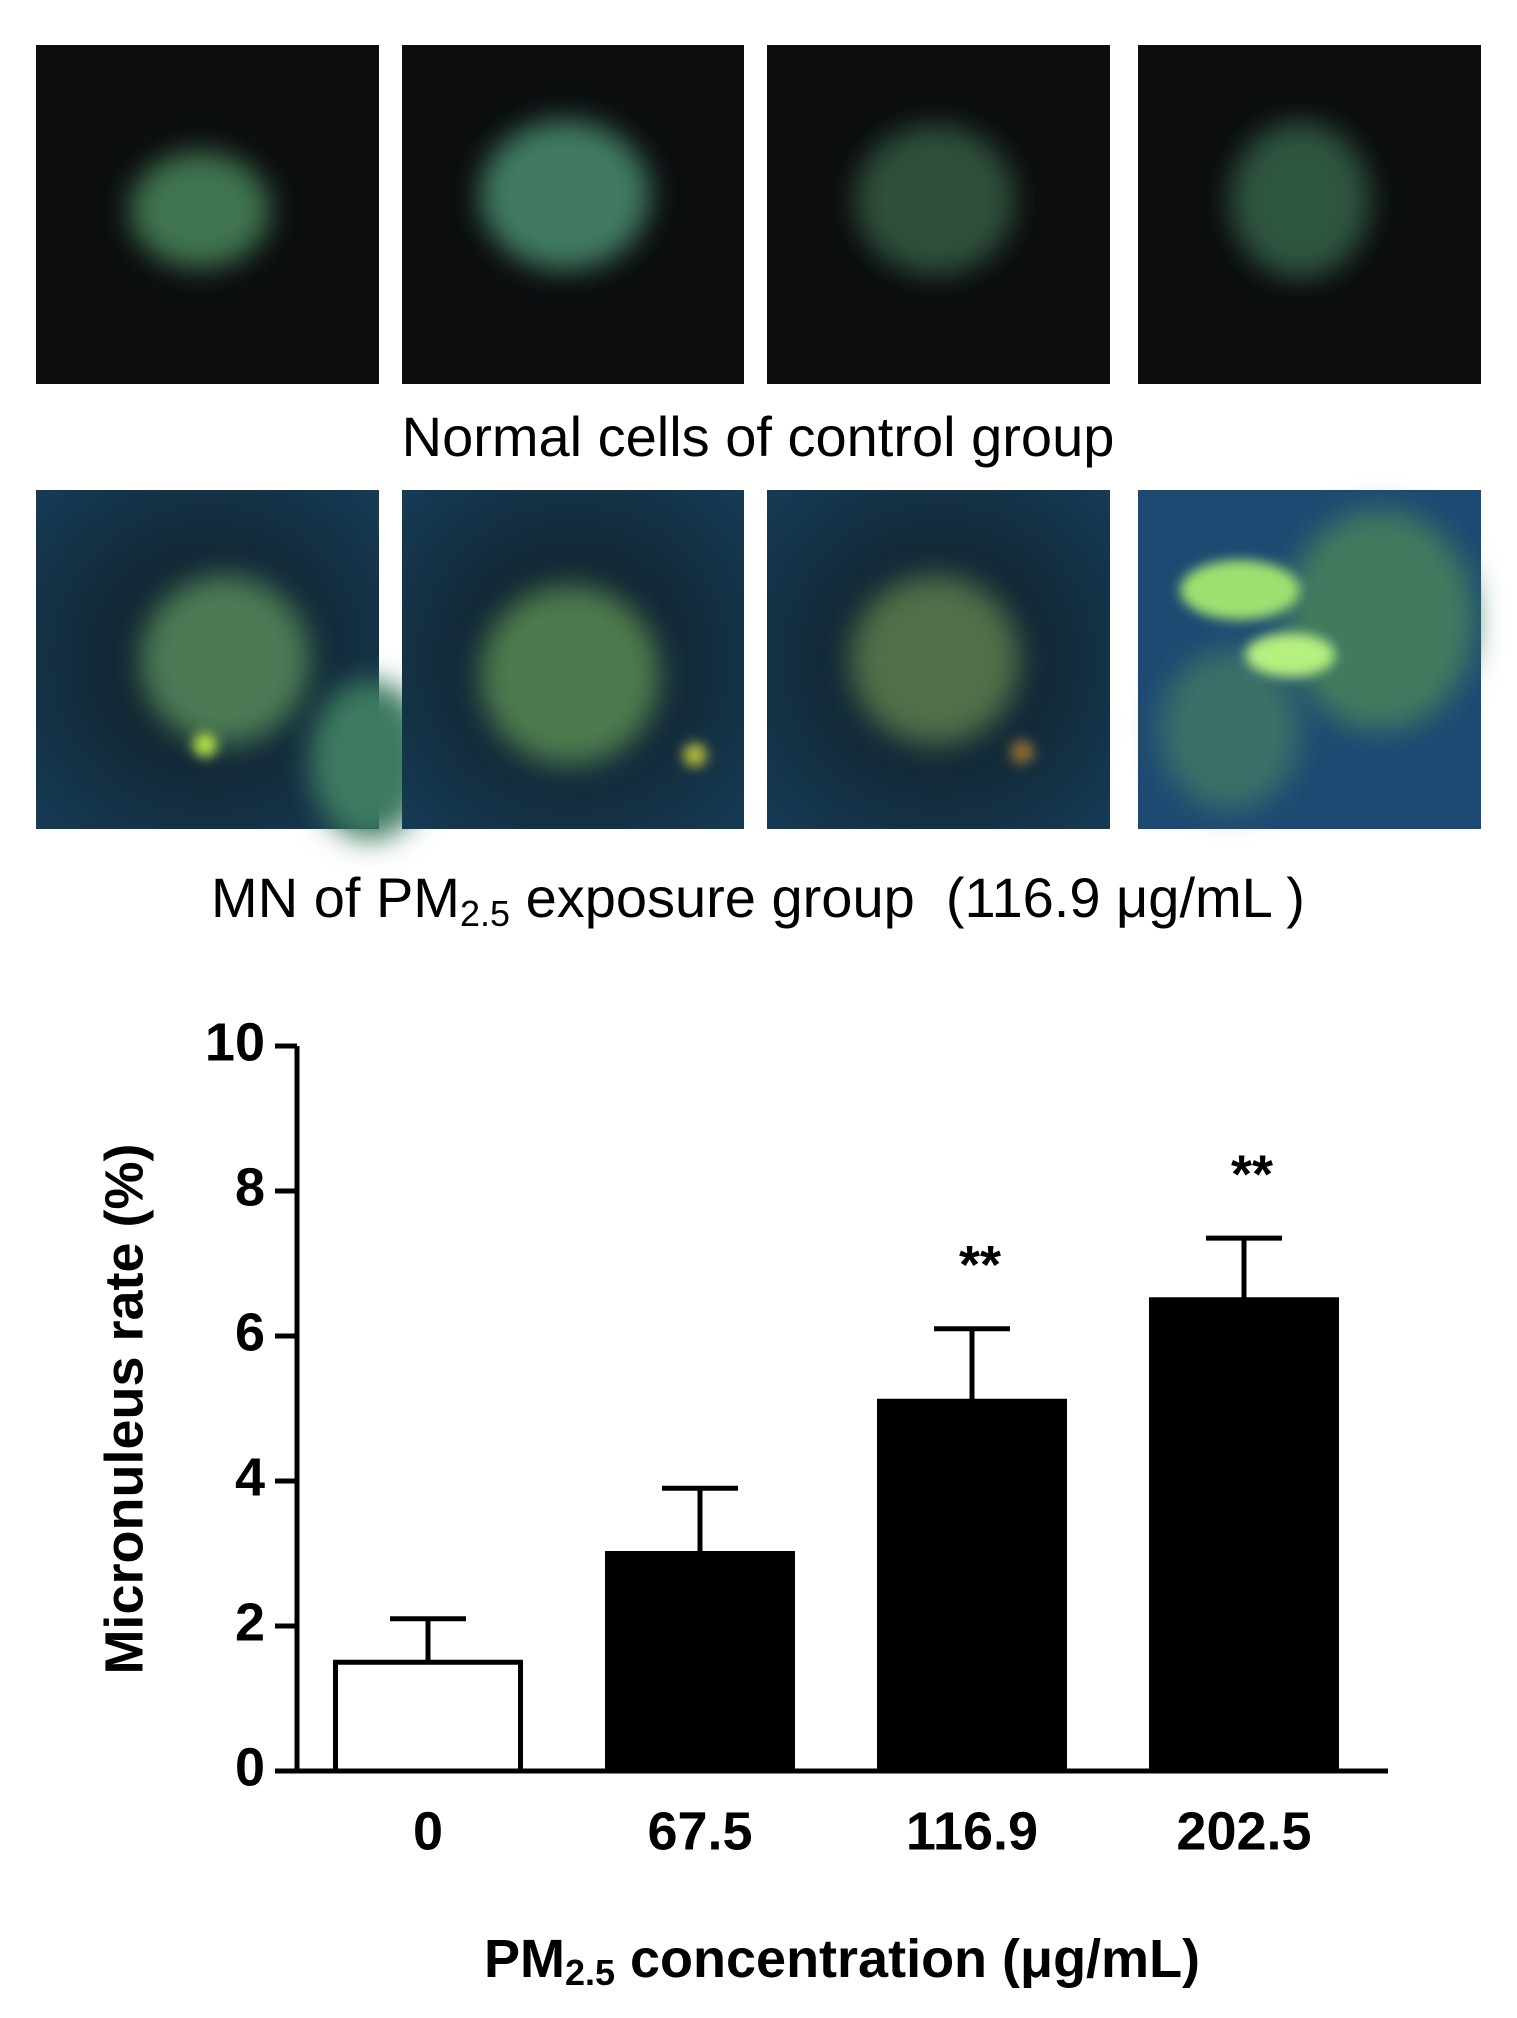 Image resolution: width=1517 pixels, height=2018 pixels. I want to click on caption-text: MN of PM, so click(335, 897).